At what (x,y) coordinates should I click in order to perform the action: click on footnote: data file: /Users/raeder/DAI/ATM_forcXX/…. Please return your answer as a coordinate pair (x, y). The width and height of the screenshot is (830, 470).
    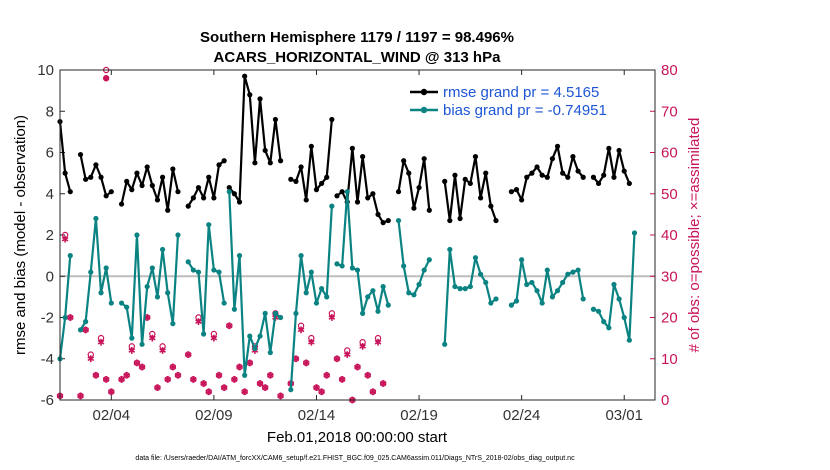
    Looking at the image, I should click on (355, 458).